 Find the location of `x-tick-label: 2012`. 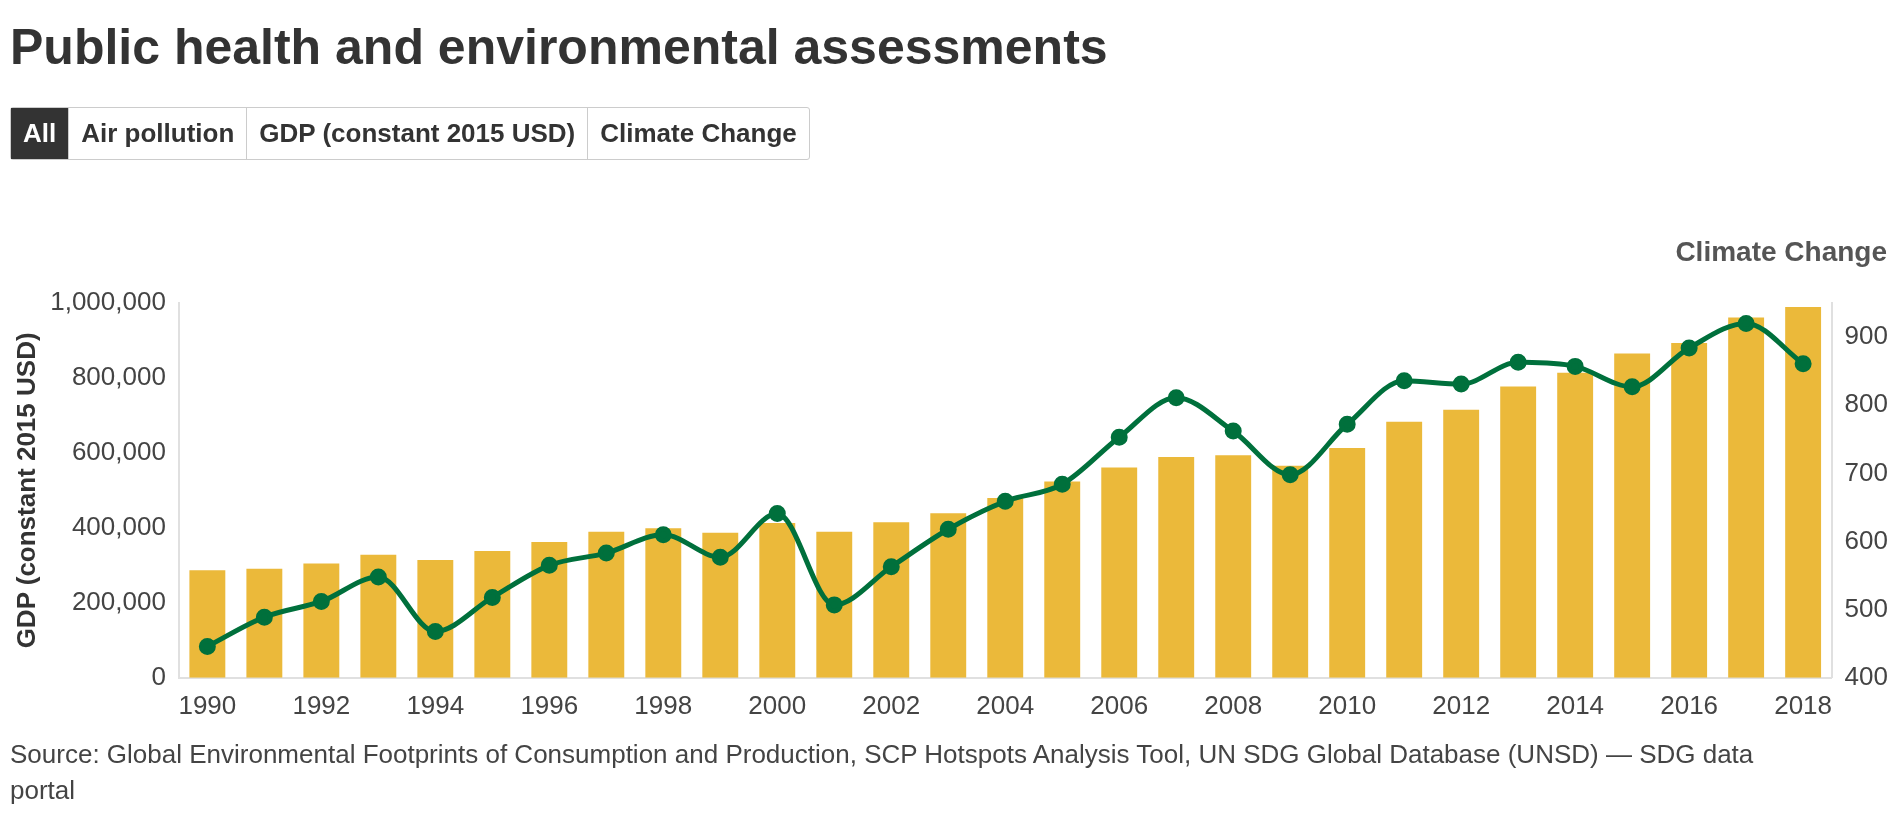

x-tick-label: 2012 is located at coordinates (1461, 704).